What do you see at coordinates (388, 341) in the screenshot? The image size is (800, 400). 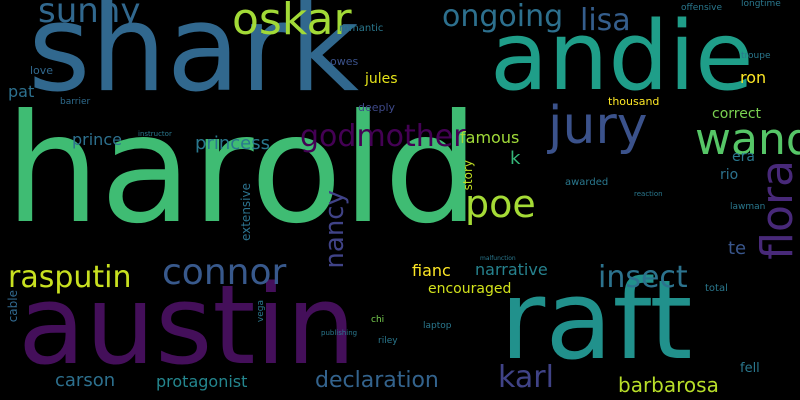 I see `word-riley: riley` at bounding box center [388, 341].